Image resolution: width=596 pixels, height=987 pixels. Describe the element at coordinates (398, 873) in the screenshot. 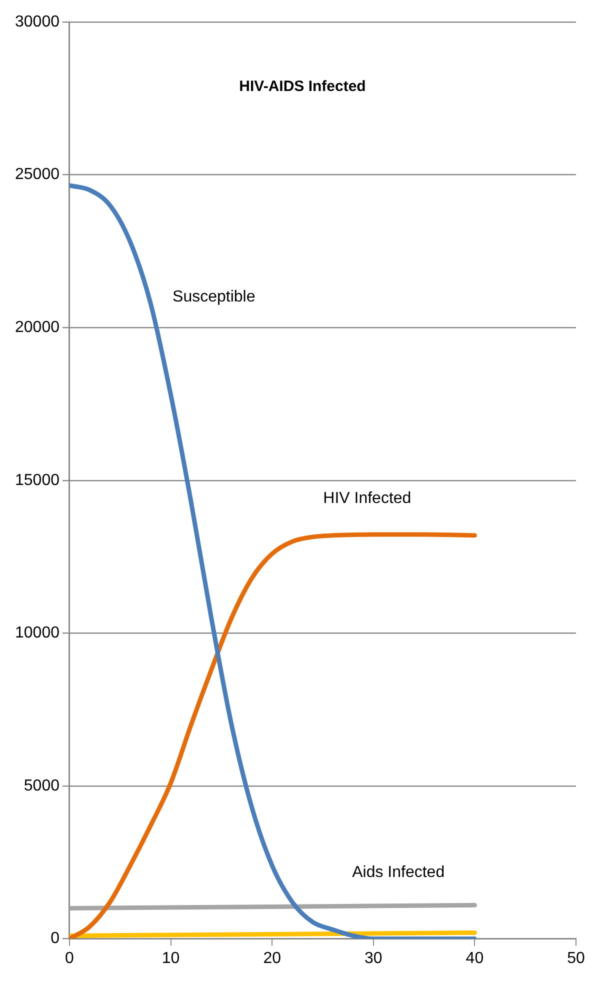

I see `series-label: Aids Infected` at that location.